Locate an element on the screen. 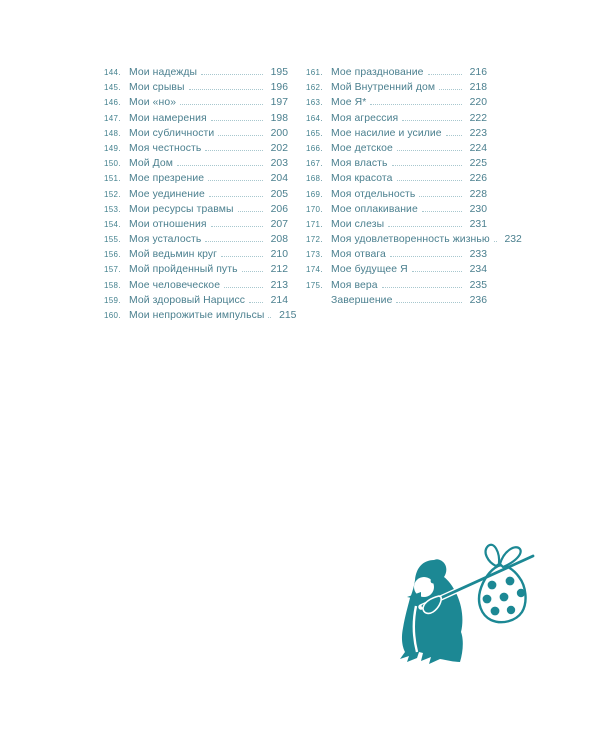 This screenshot has height=750, width=600. entry-number: 175. is located at coordinates (314, 285).